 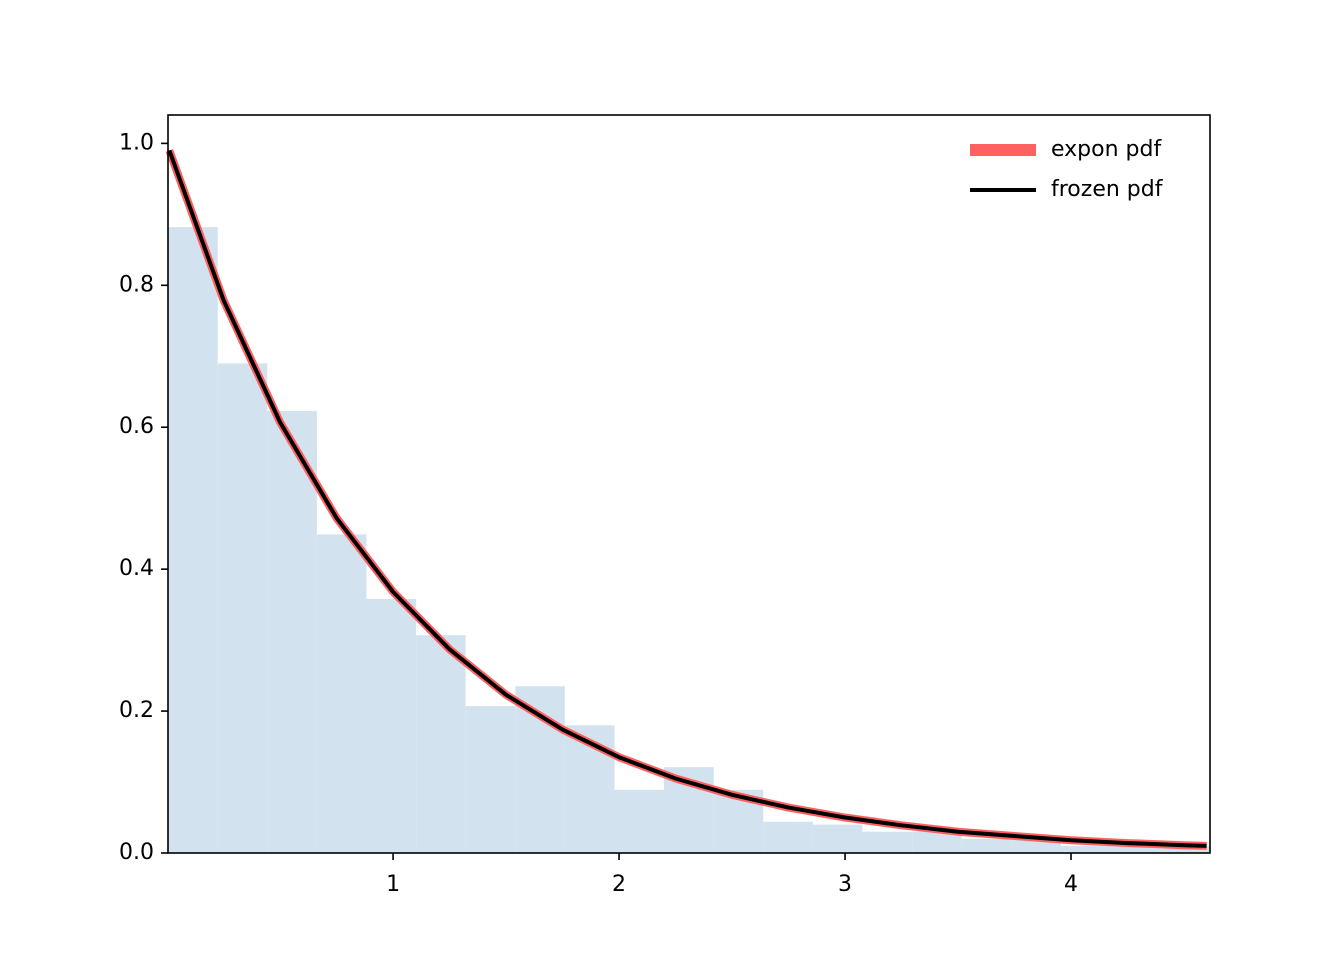 I want to click on x-tick-label: 1, so click(x=393, y=884).